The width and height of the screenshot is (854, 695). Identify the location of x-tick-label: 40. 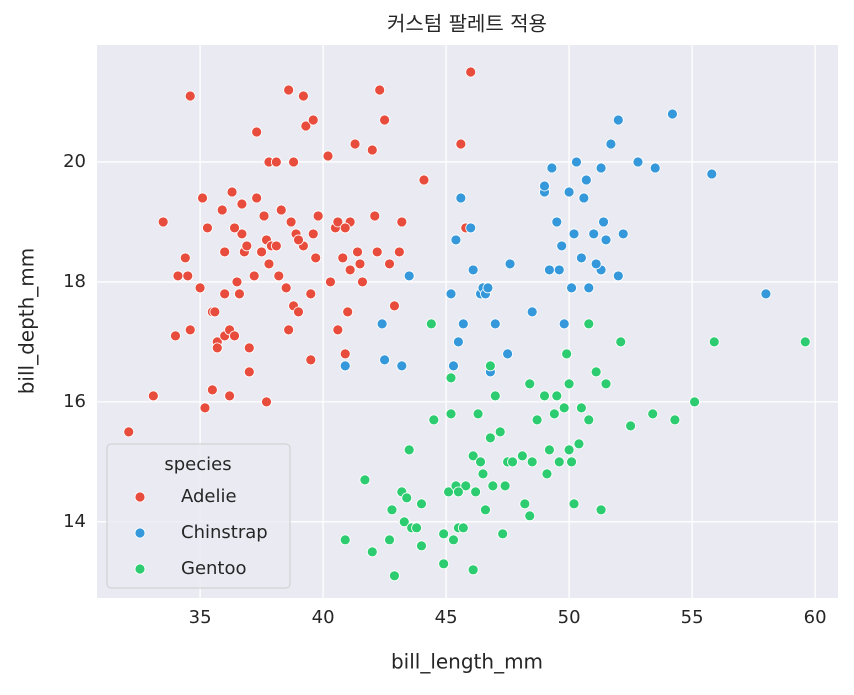
(323, 617).